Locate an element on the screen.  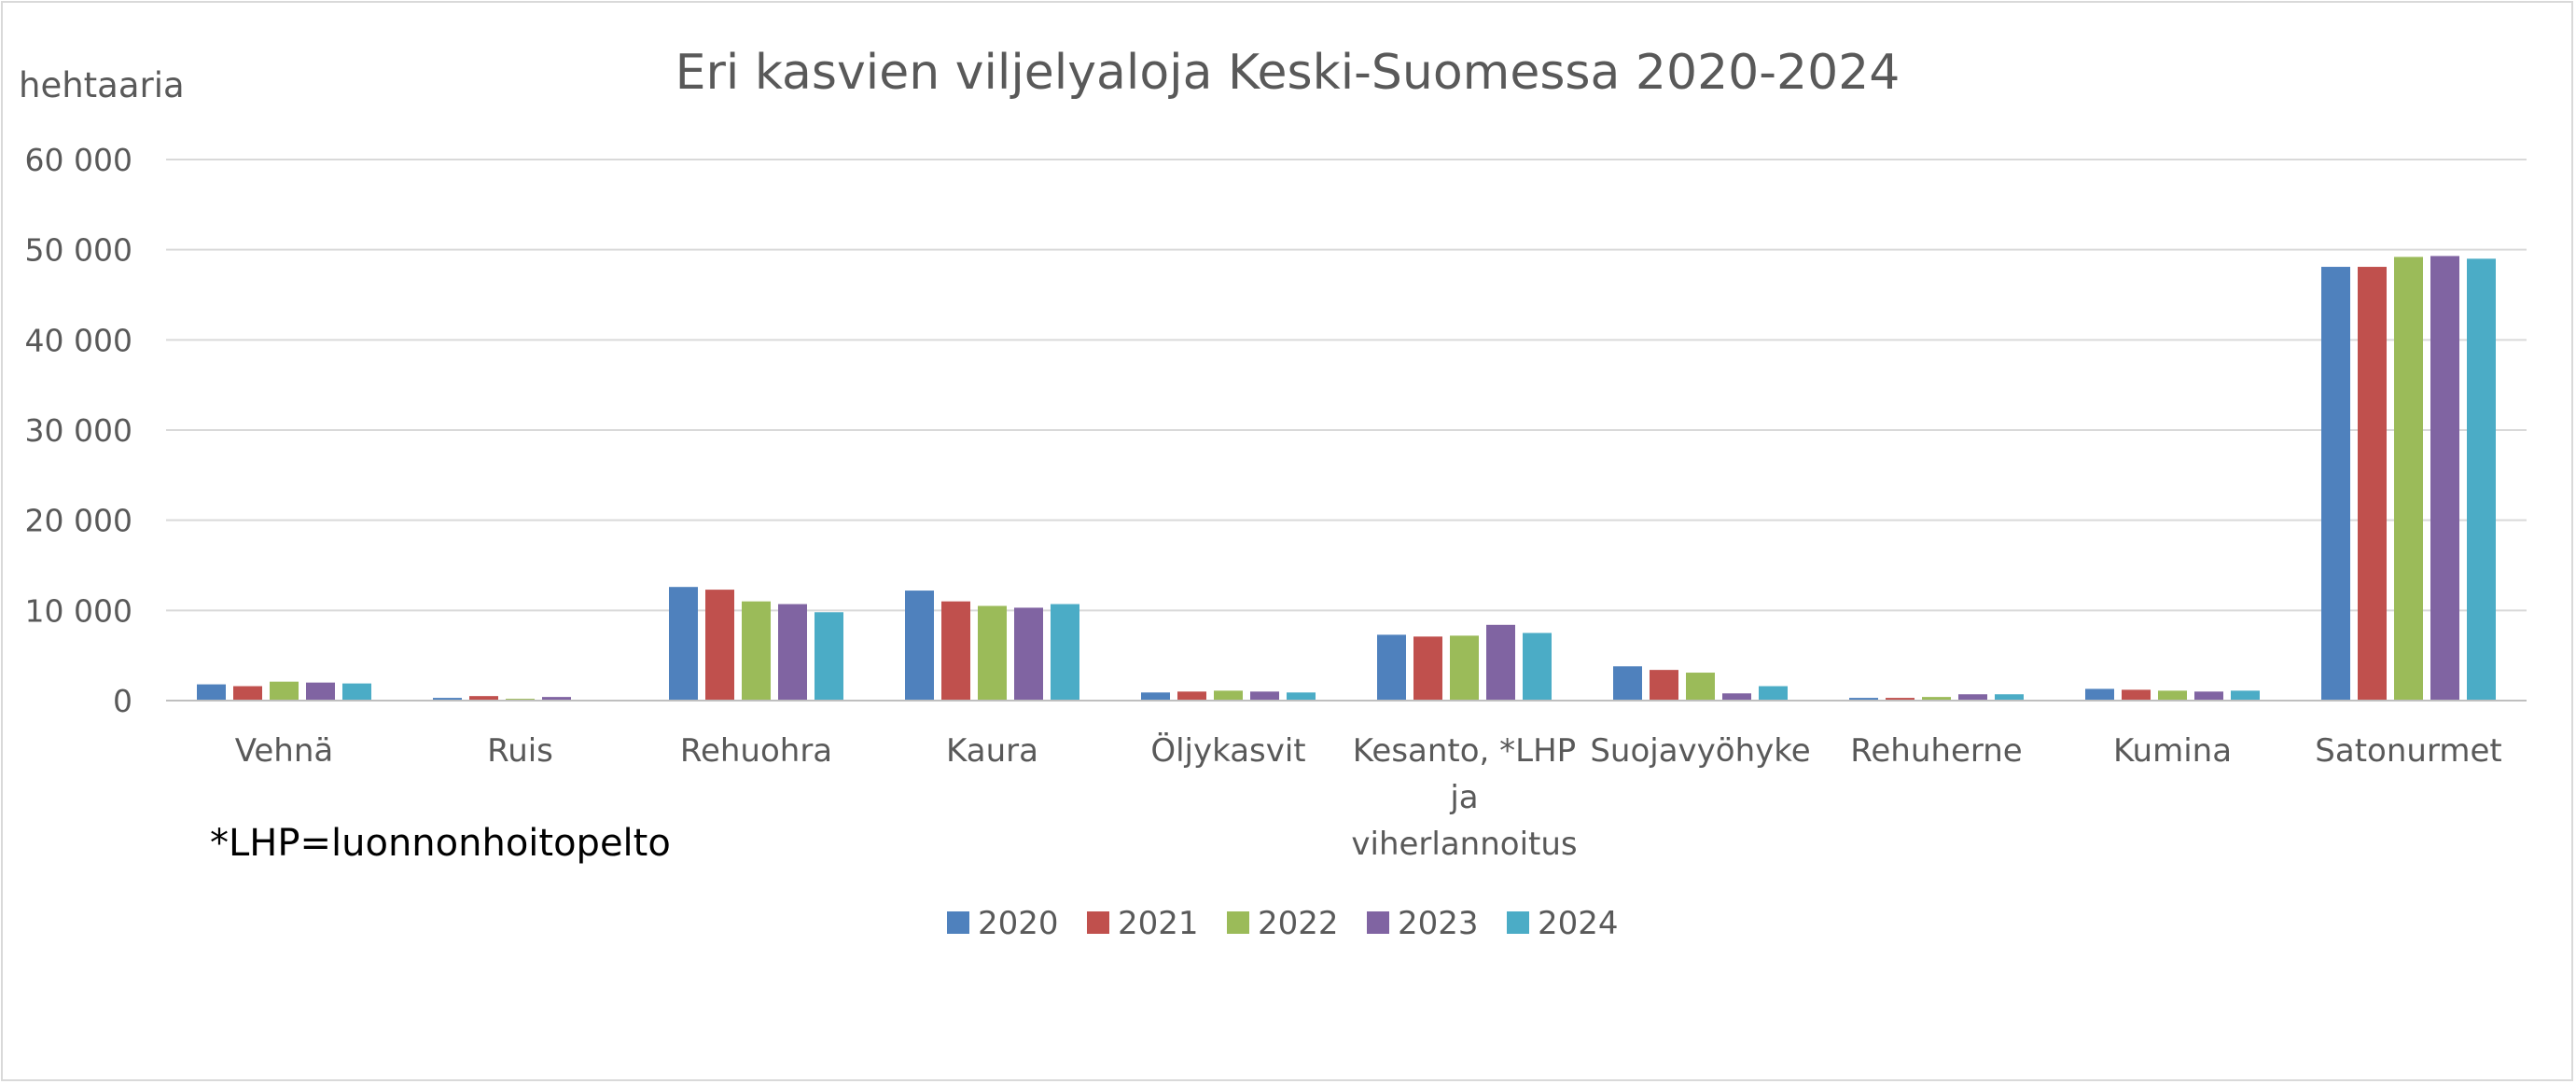
x-tick-label-line: Satonurmet is located at coordinates (2408, 751).